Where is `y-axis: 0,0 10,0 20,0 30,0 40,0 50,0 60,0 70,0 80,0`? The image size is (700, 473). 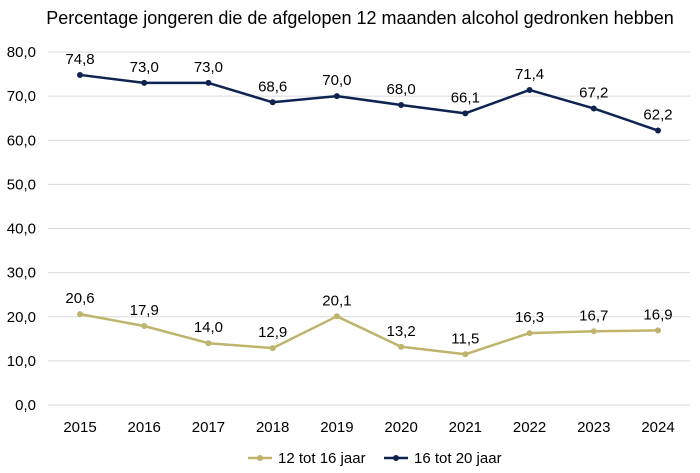
y-axis: 0,0 10,0 20,0 30,0 40,0 50,0 60,0 70,0 80,0 is located at coordinates (21, 229).